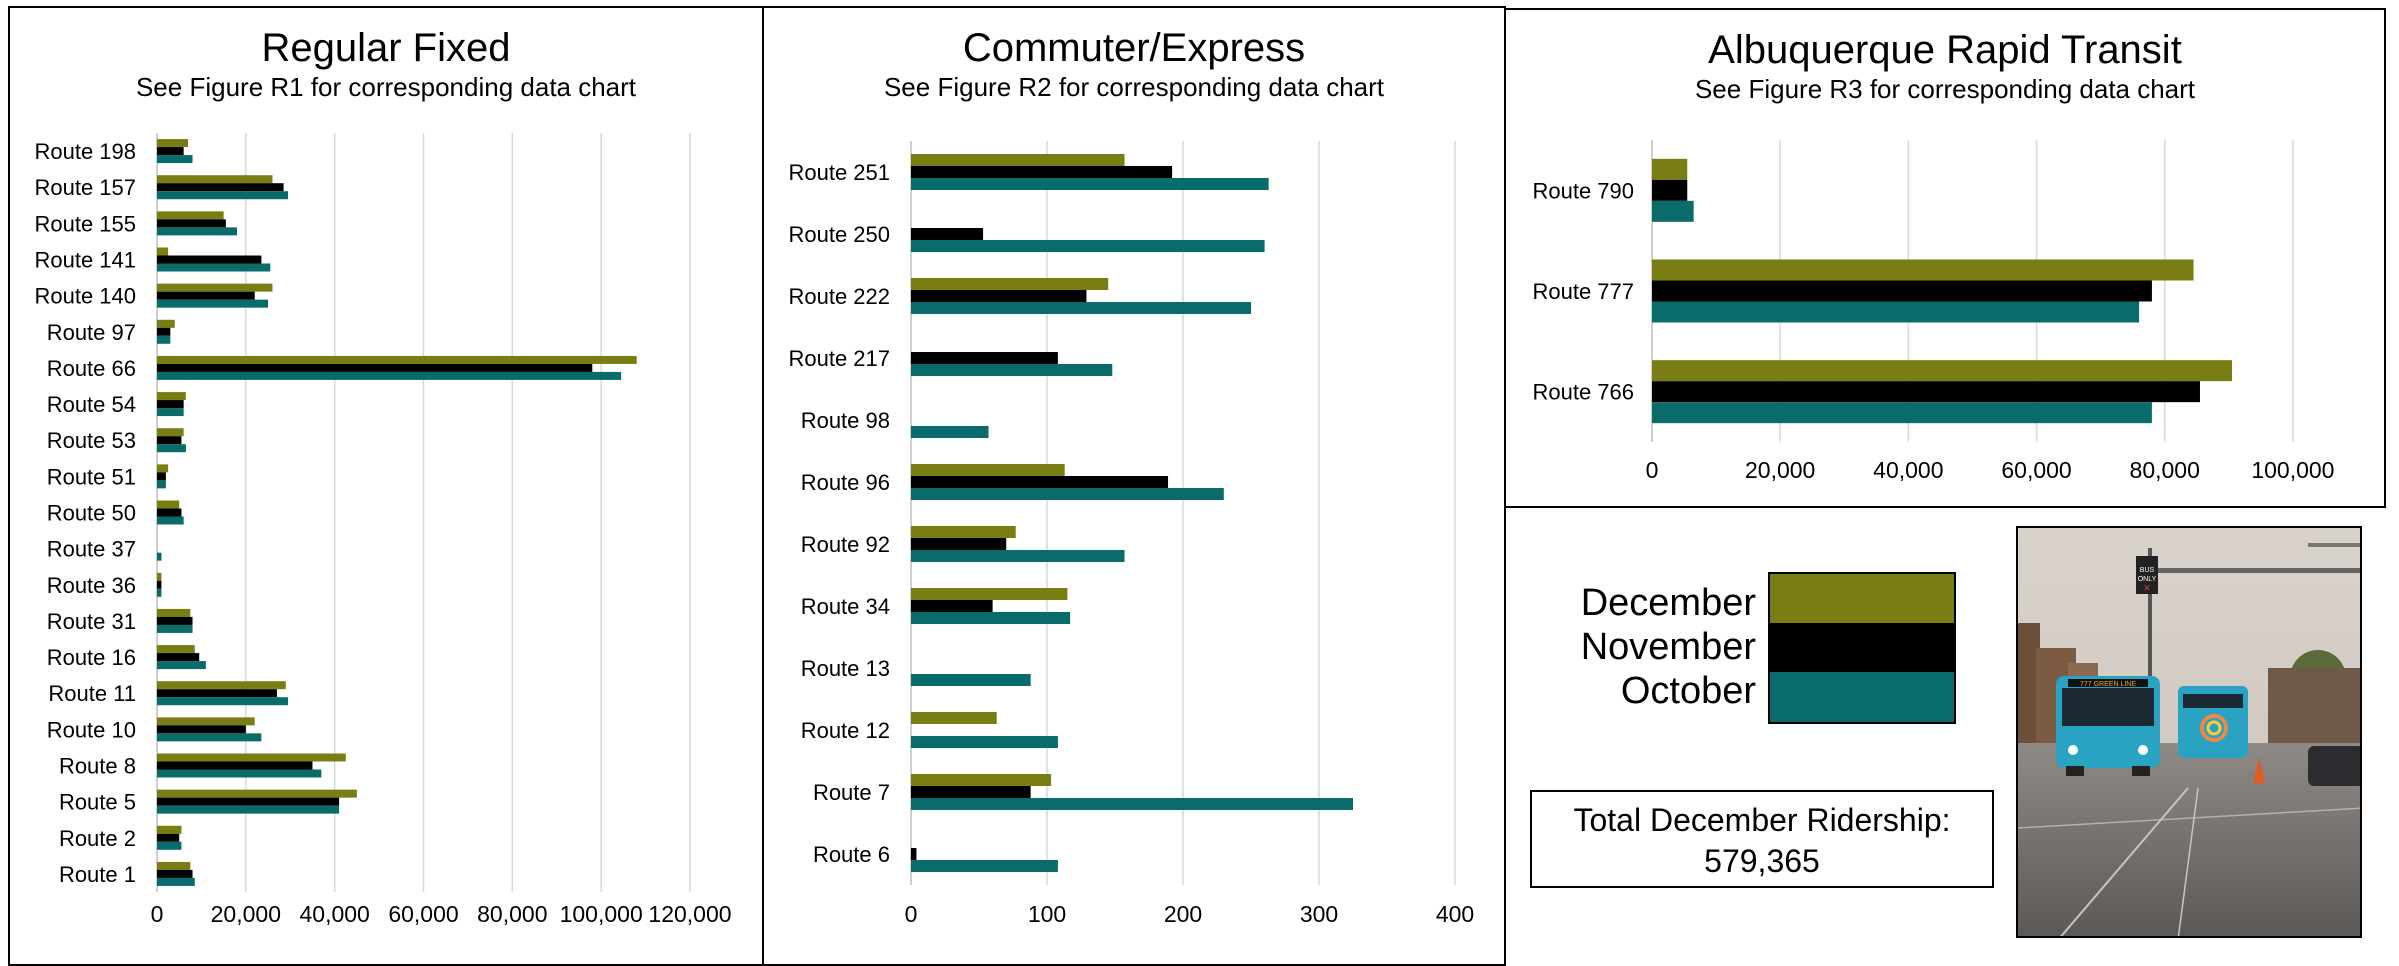  Describe the element at coordinates (1668, 647) in the screenshot. I see `legend-label-november: November` at that location.